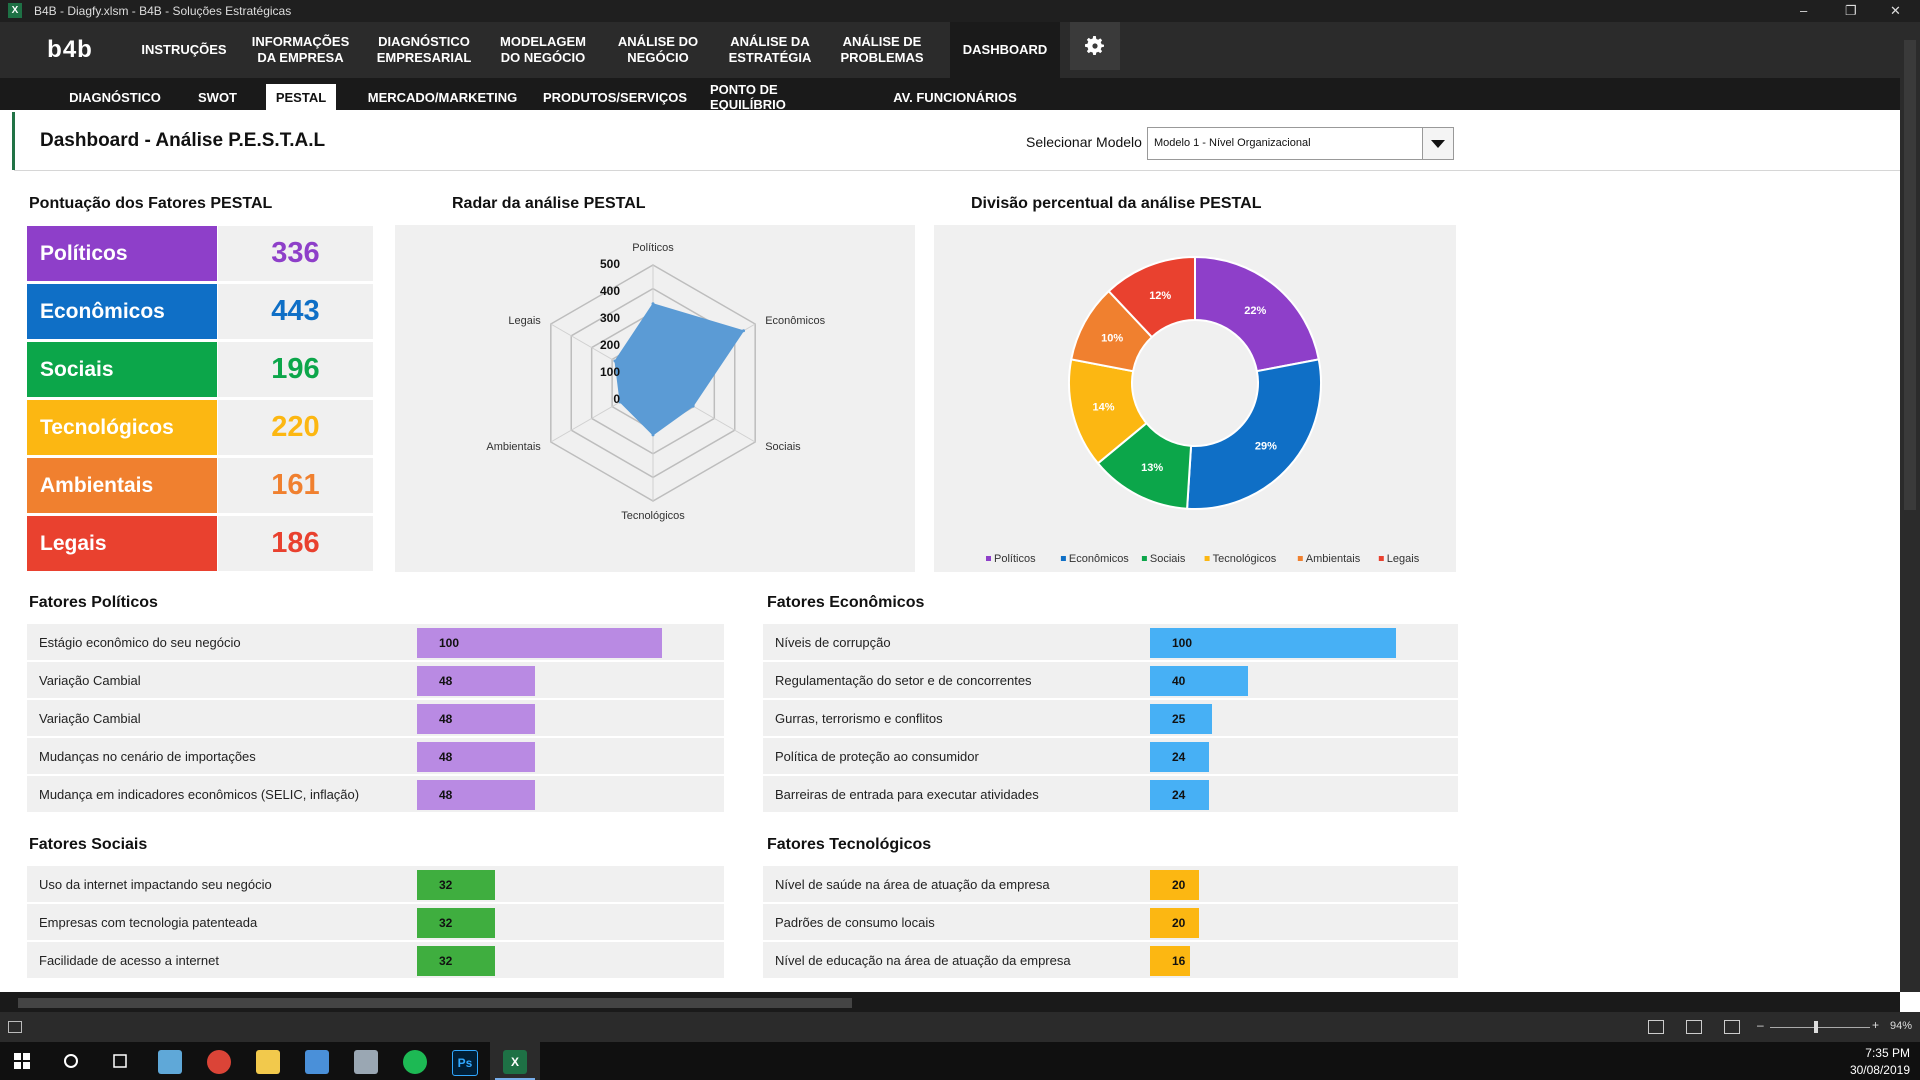 The height and width of the screenshot is (1080, 1920). I want to click on settings-button, so click(1095, 46).